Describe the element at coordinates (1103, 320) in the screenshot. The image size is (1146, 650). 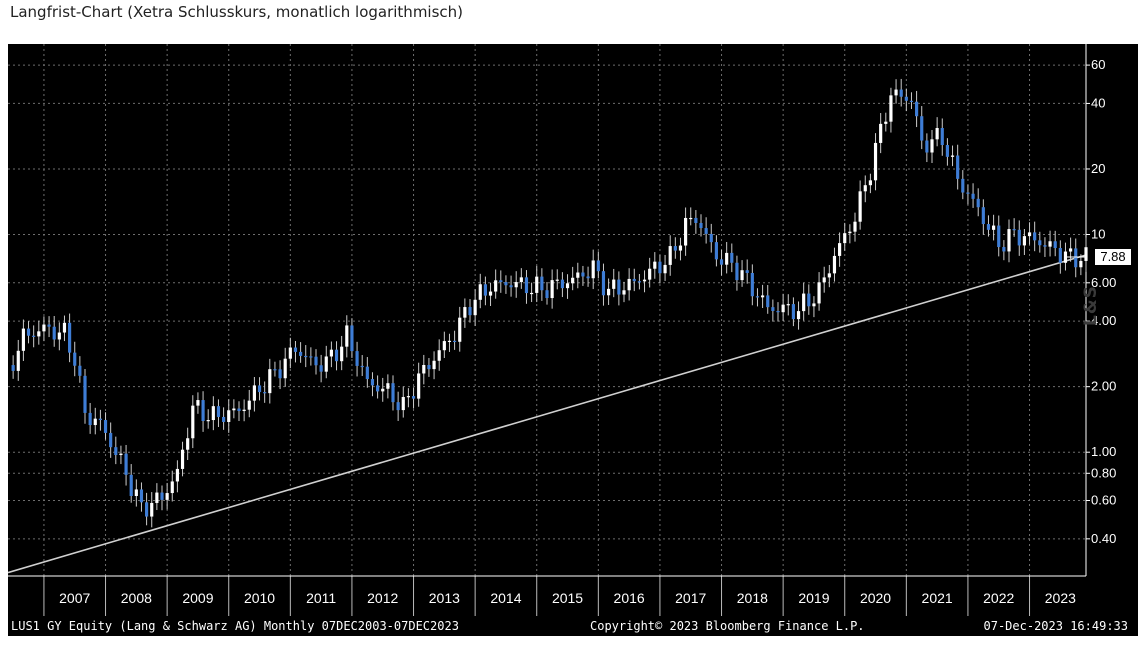
I see `y-tick-label: 4.00` at that location.